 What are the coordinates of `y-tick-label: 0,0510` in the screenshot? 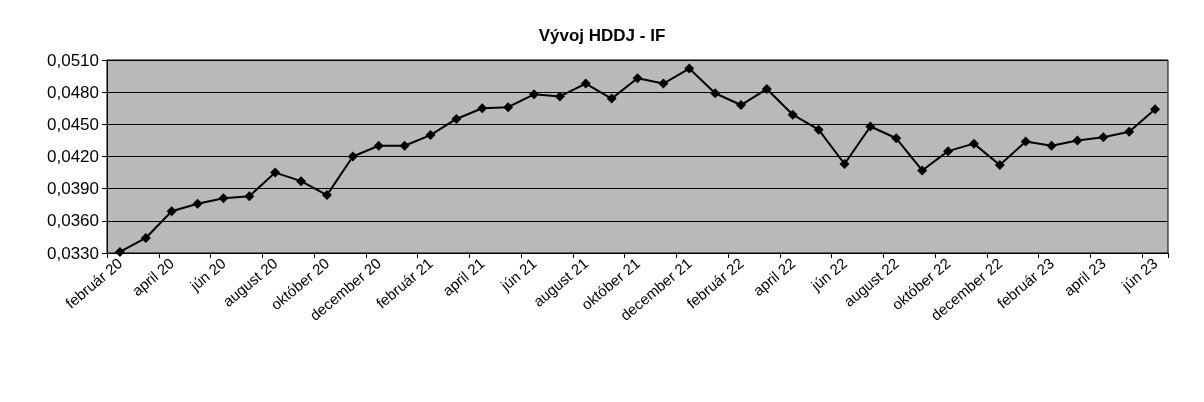 It's located at (73, 60).